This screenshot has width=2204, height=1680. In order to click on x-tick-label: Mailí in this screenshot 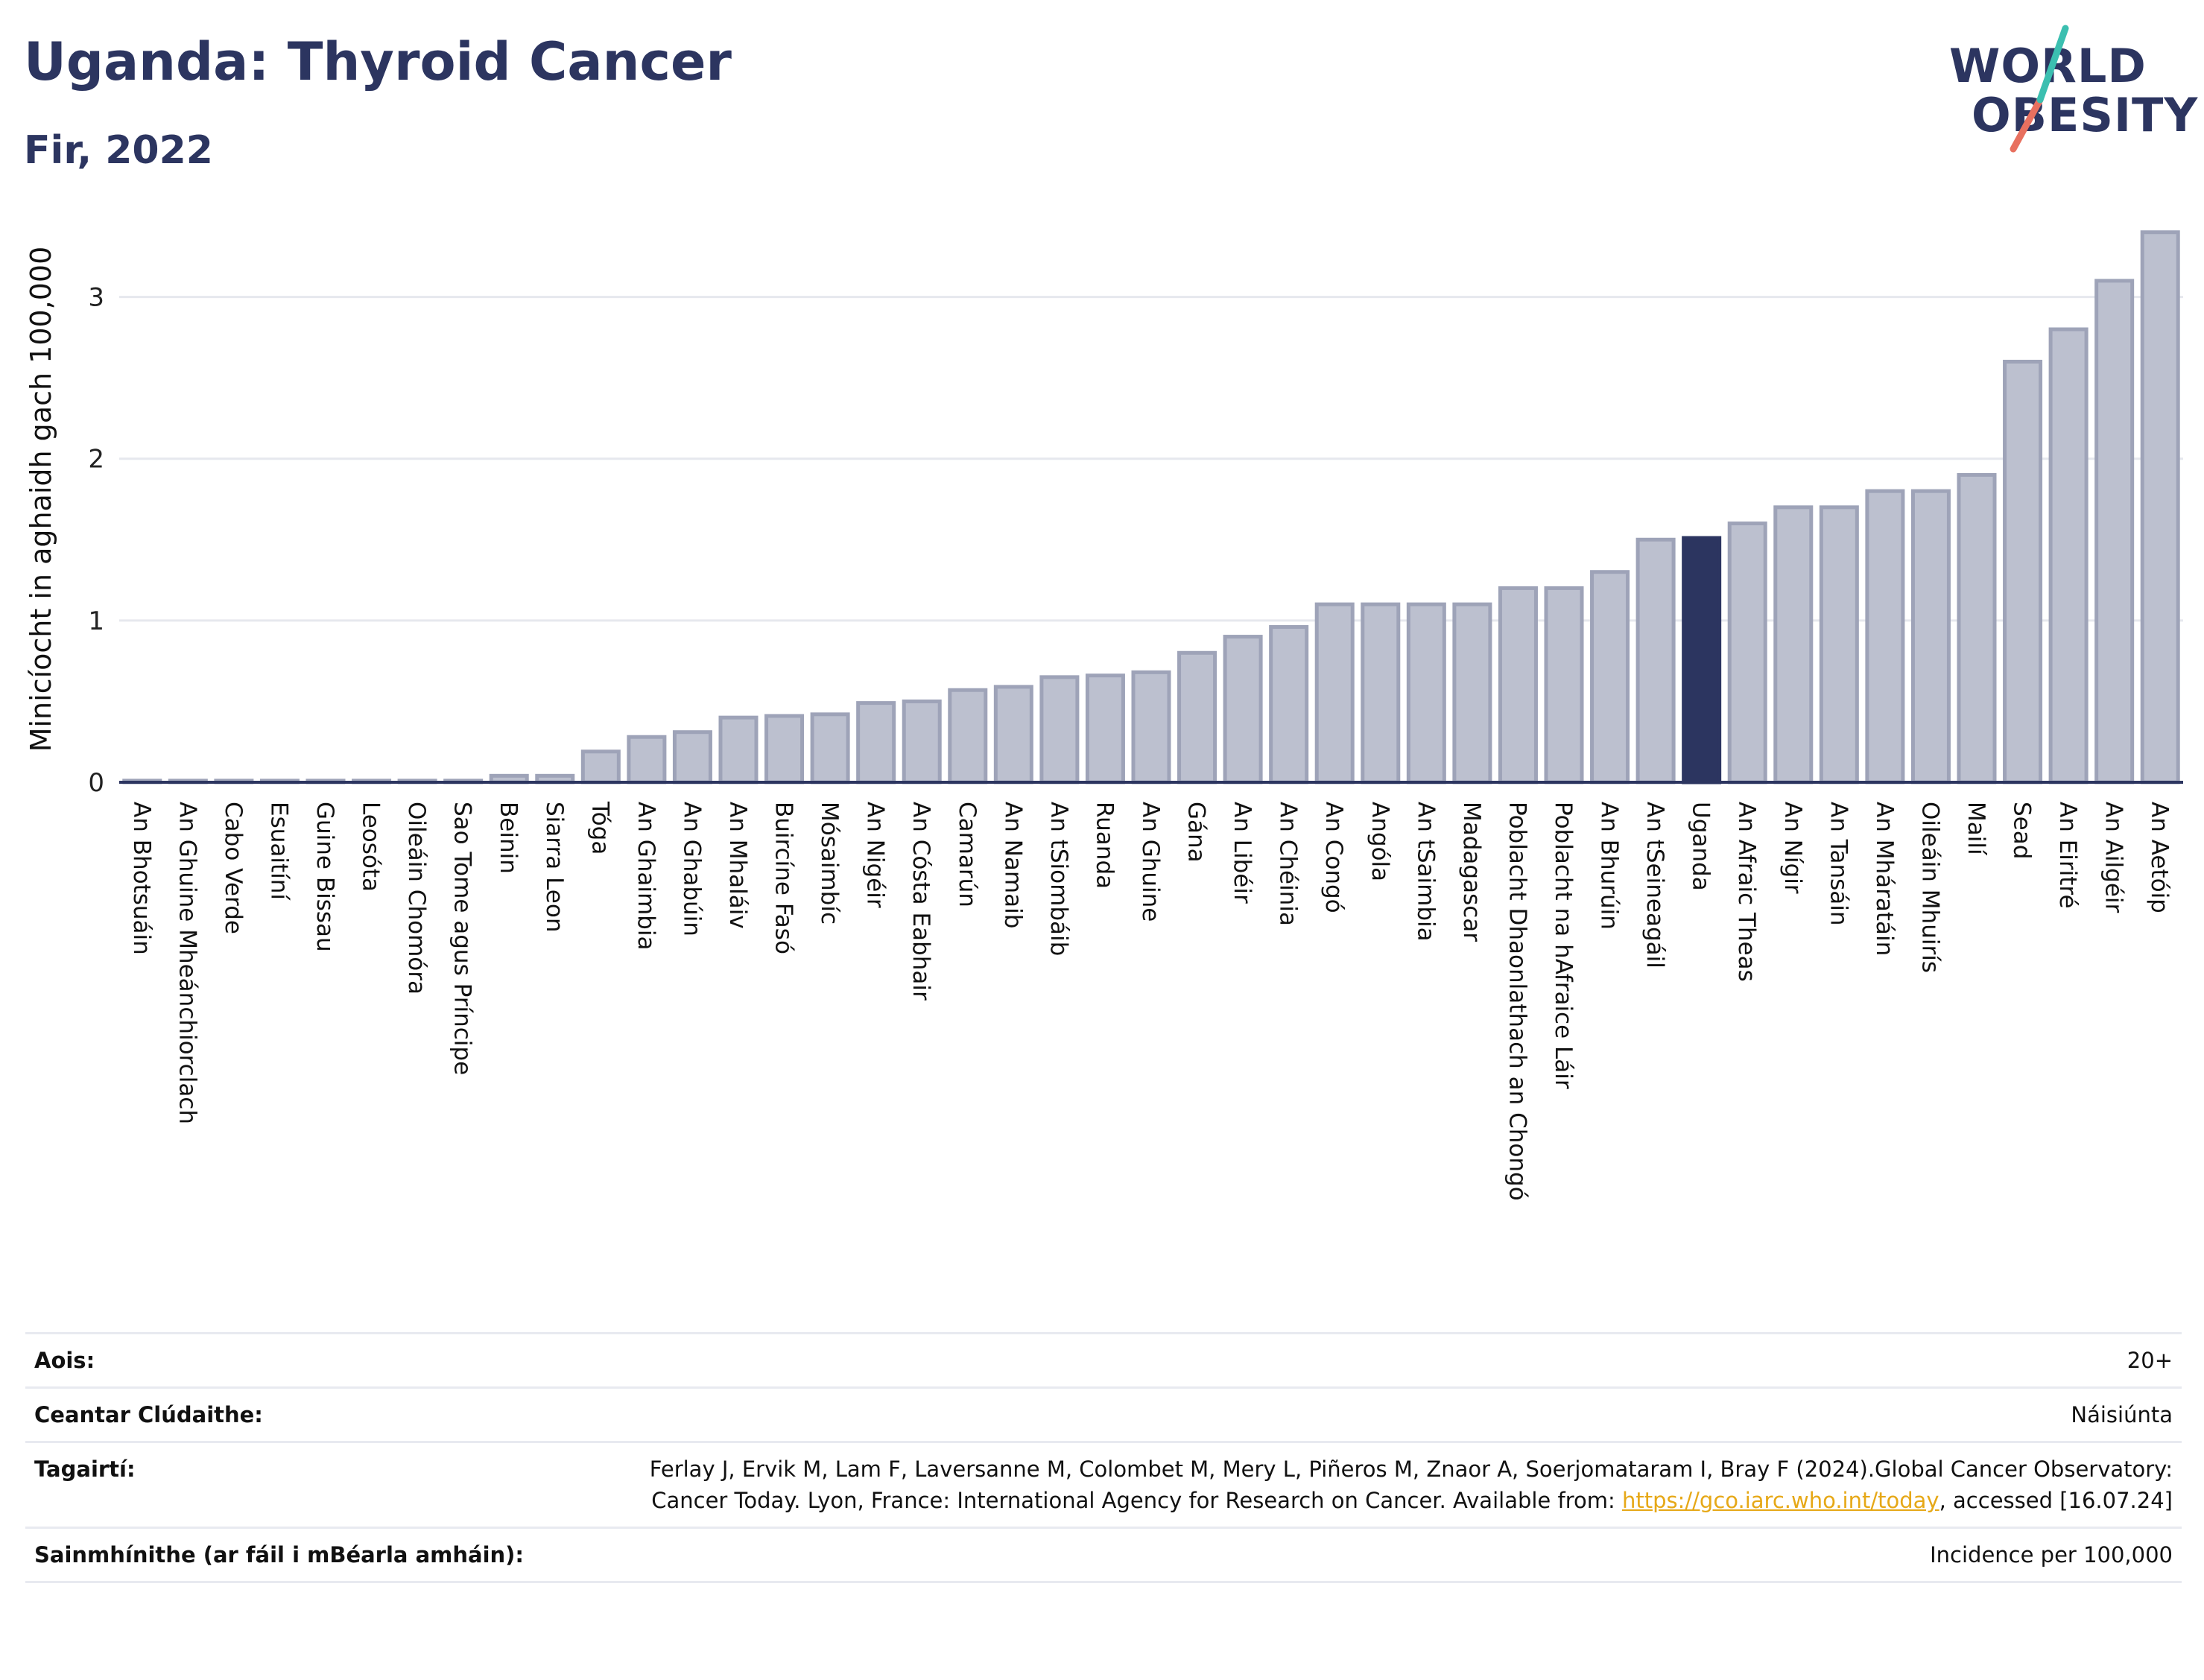, I will do `click(1976, 829)`.